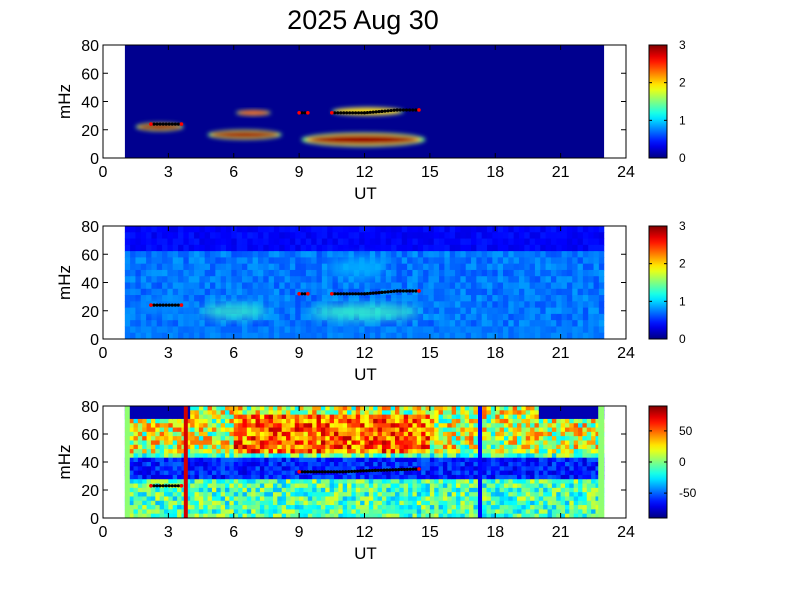 The height and width of the screenshot is (600, 801). I want to click on colorbar: 0 1 2 3, so click(667, 282).